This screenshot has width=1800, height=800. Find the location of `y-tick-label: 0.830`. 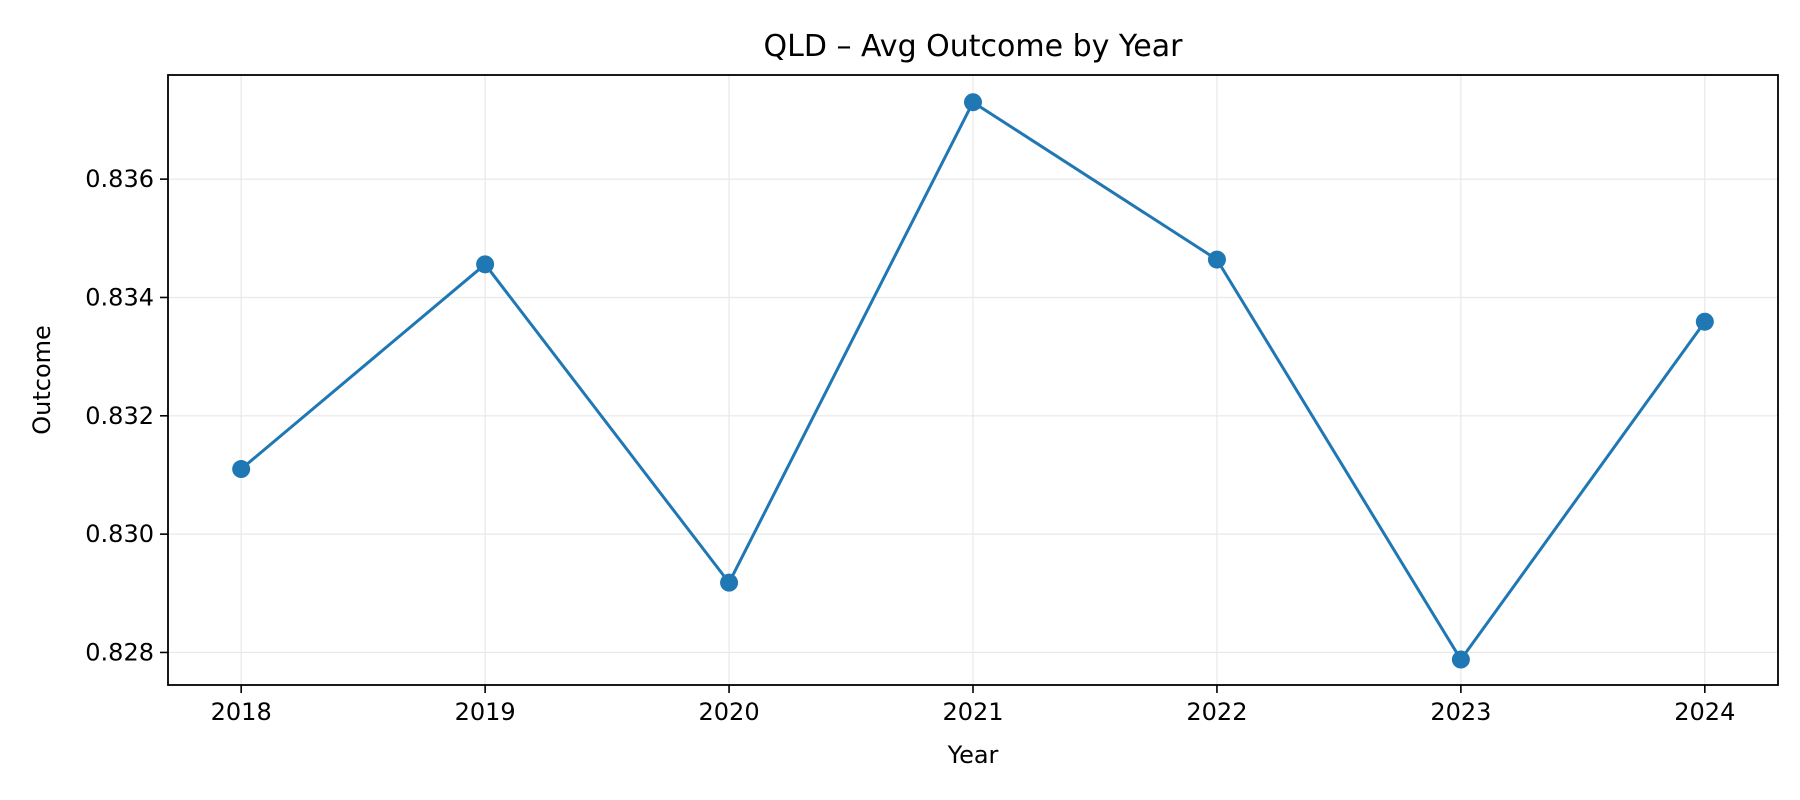

y-tick-label: 0.830 is located at coordinates (119, 534).